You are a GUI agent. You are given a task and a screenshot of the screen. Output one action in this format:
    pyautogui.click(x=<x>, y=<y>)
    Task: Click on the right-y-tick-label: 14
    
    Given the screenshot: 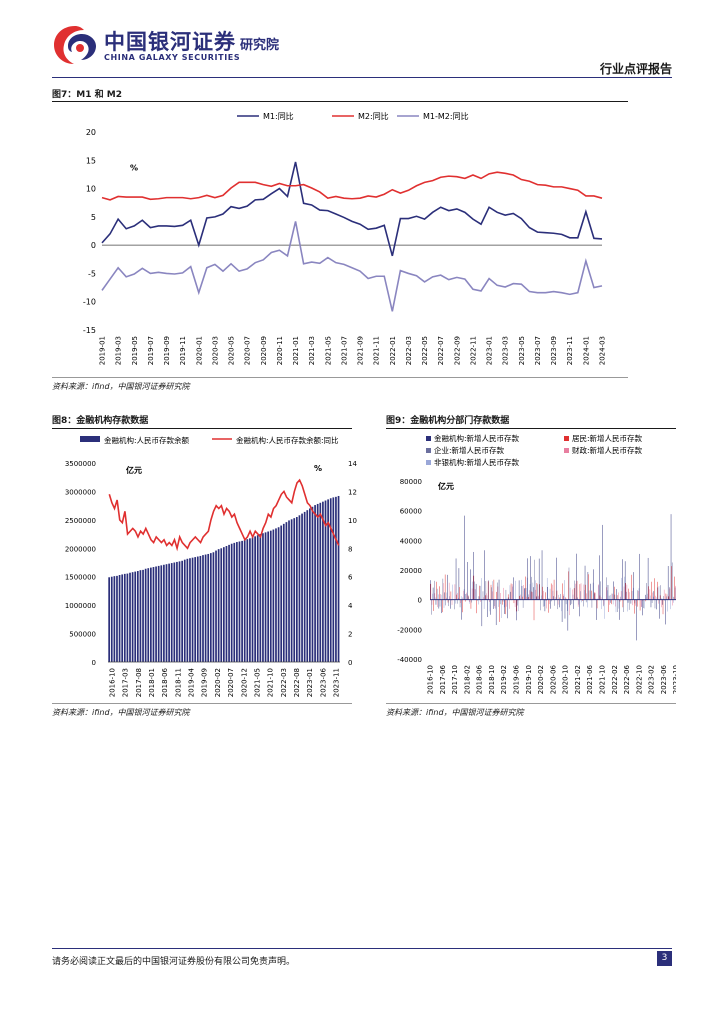 What is the action you would take?
    pyautogui.click(x=352, y=464)
    